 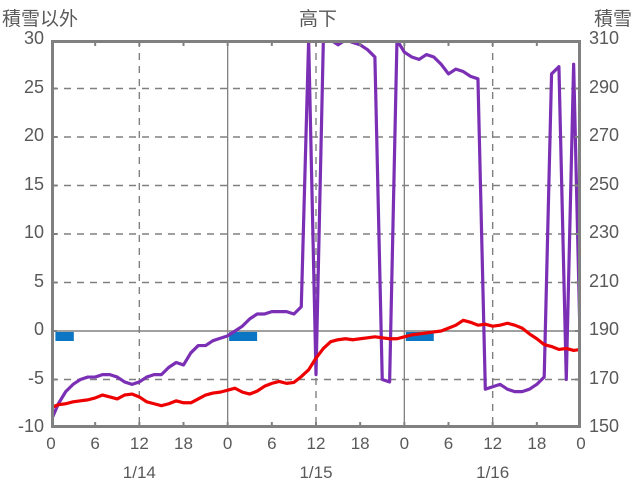 I want to click on left-axis-tick--5: -5, so click(x=35, y=377).